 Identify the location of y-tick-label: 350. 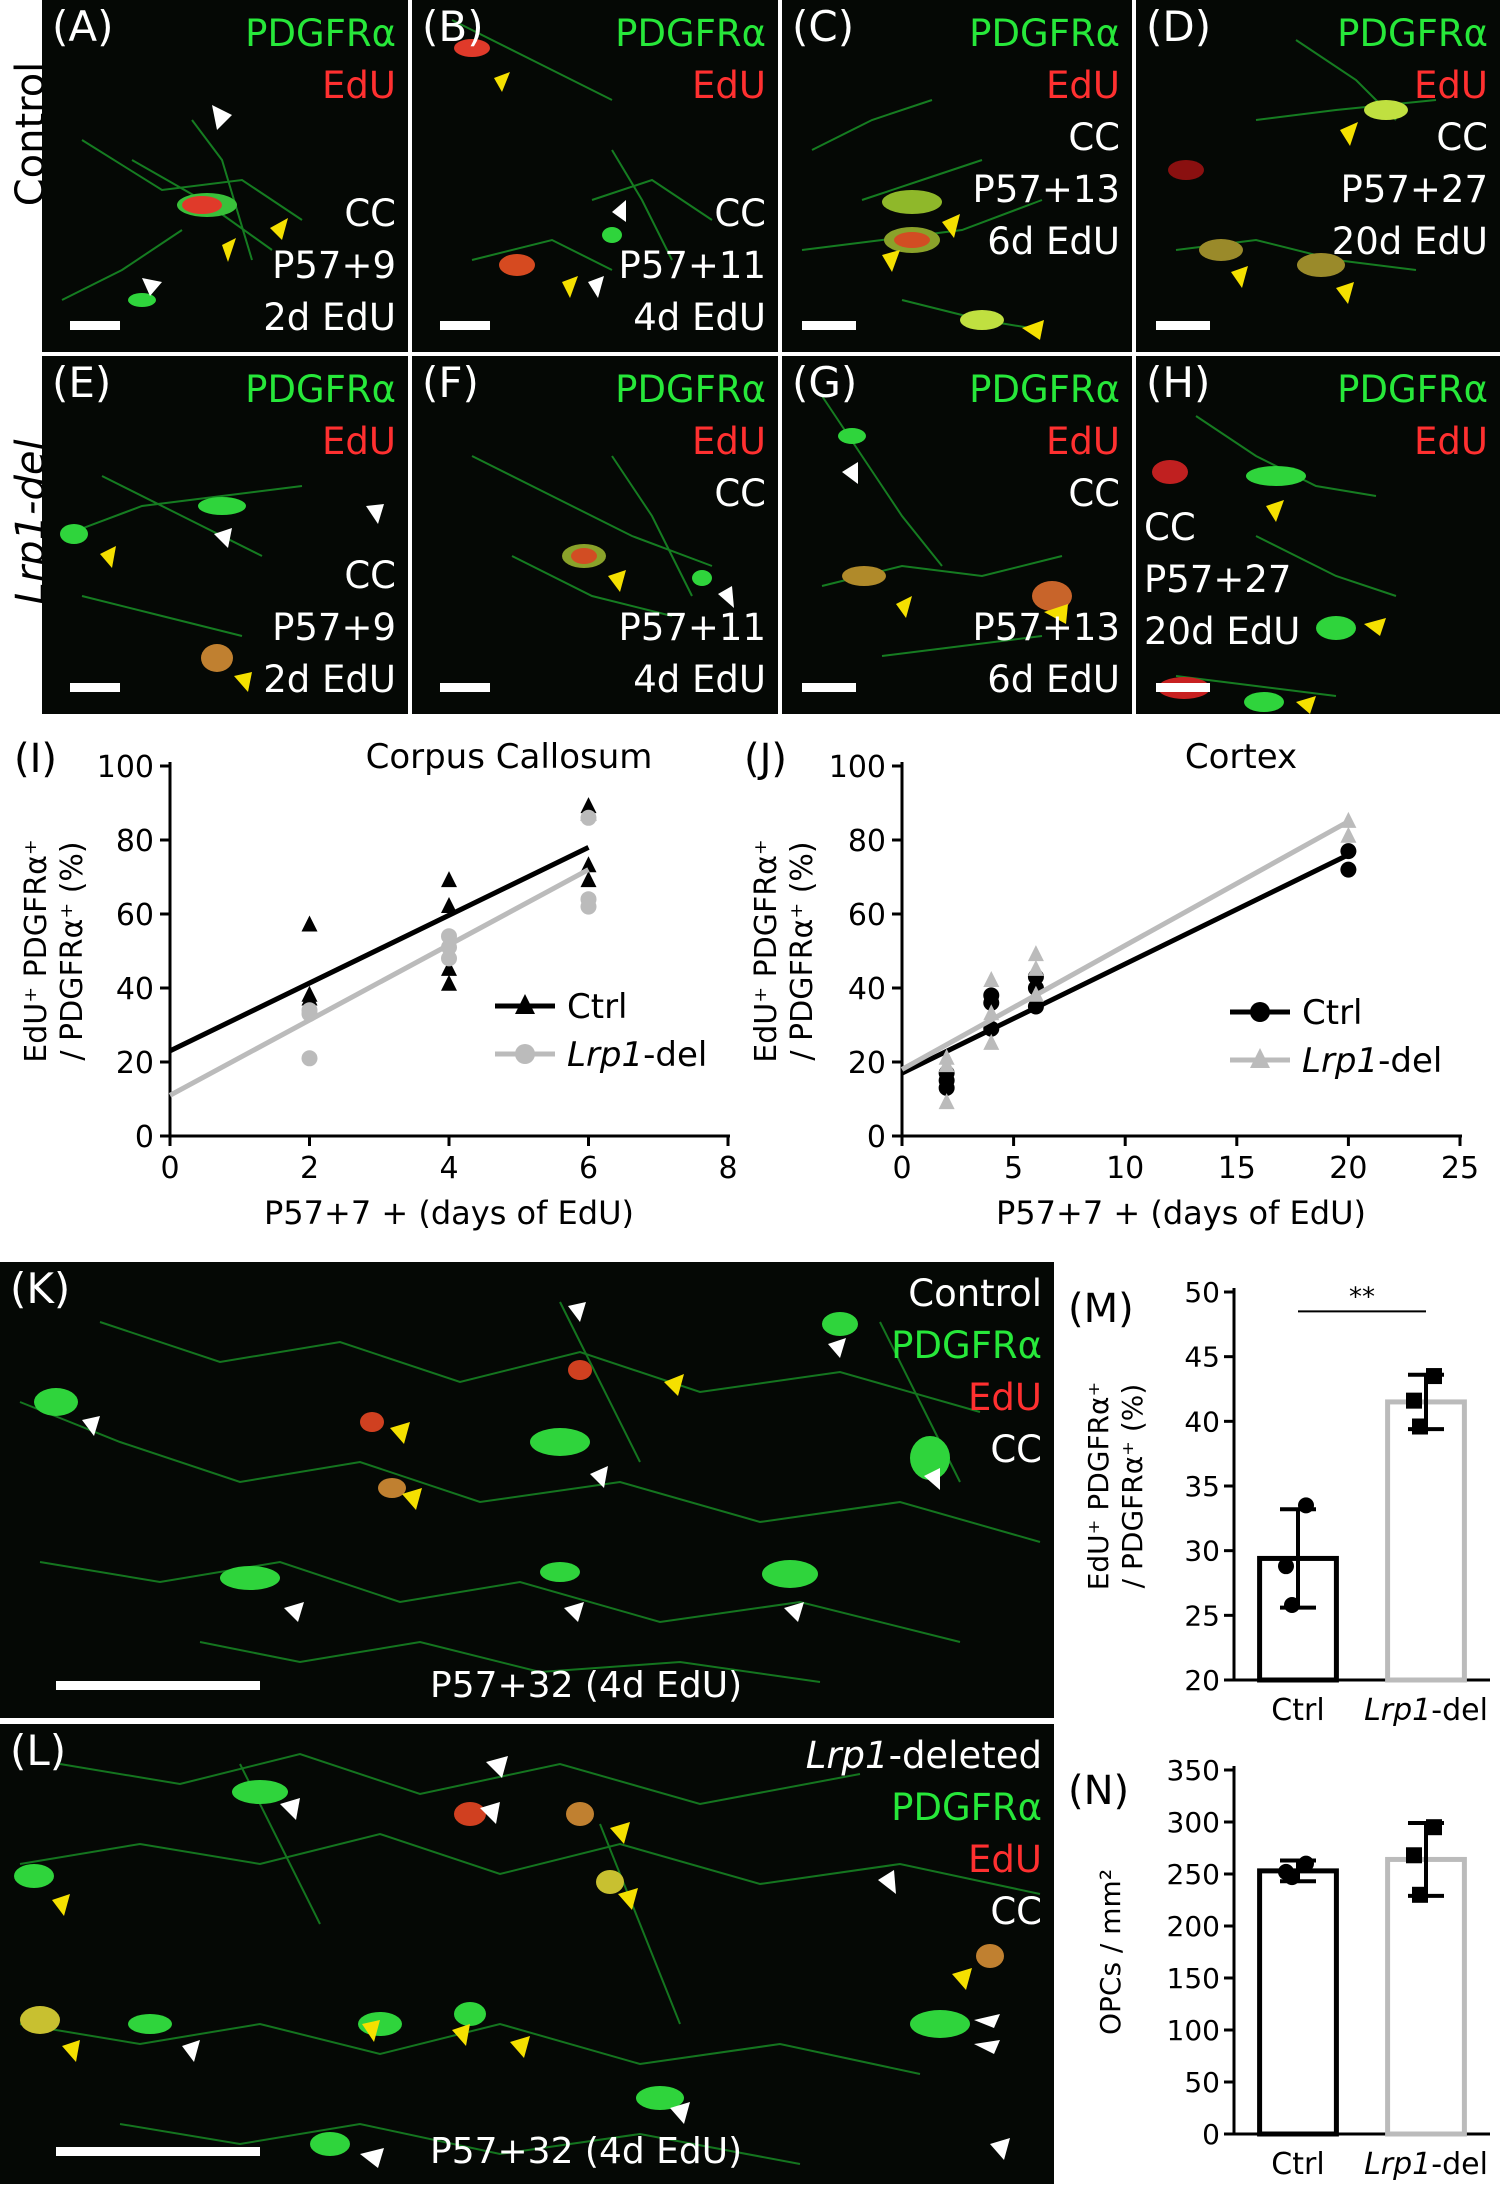
(1193, 1770).